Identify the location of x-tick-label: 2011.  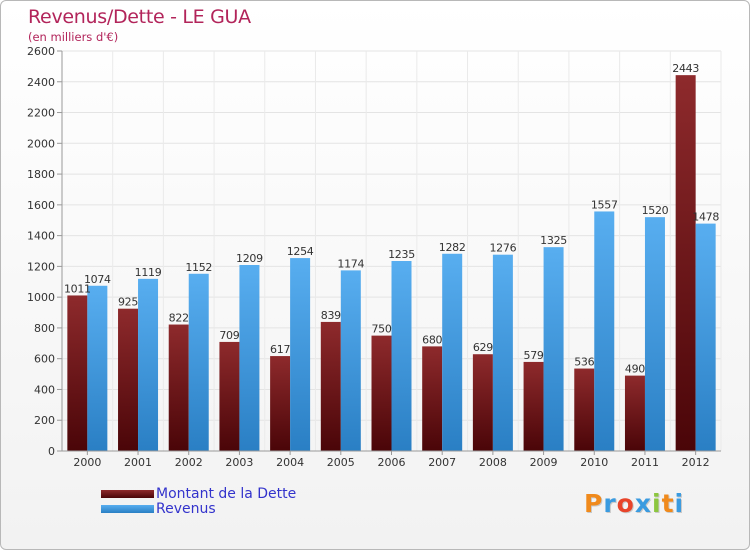
(645, 462).